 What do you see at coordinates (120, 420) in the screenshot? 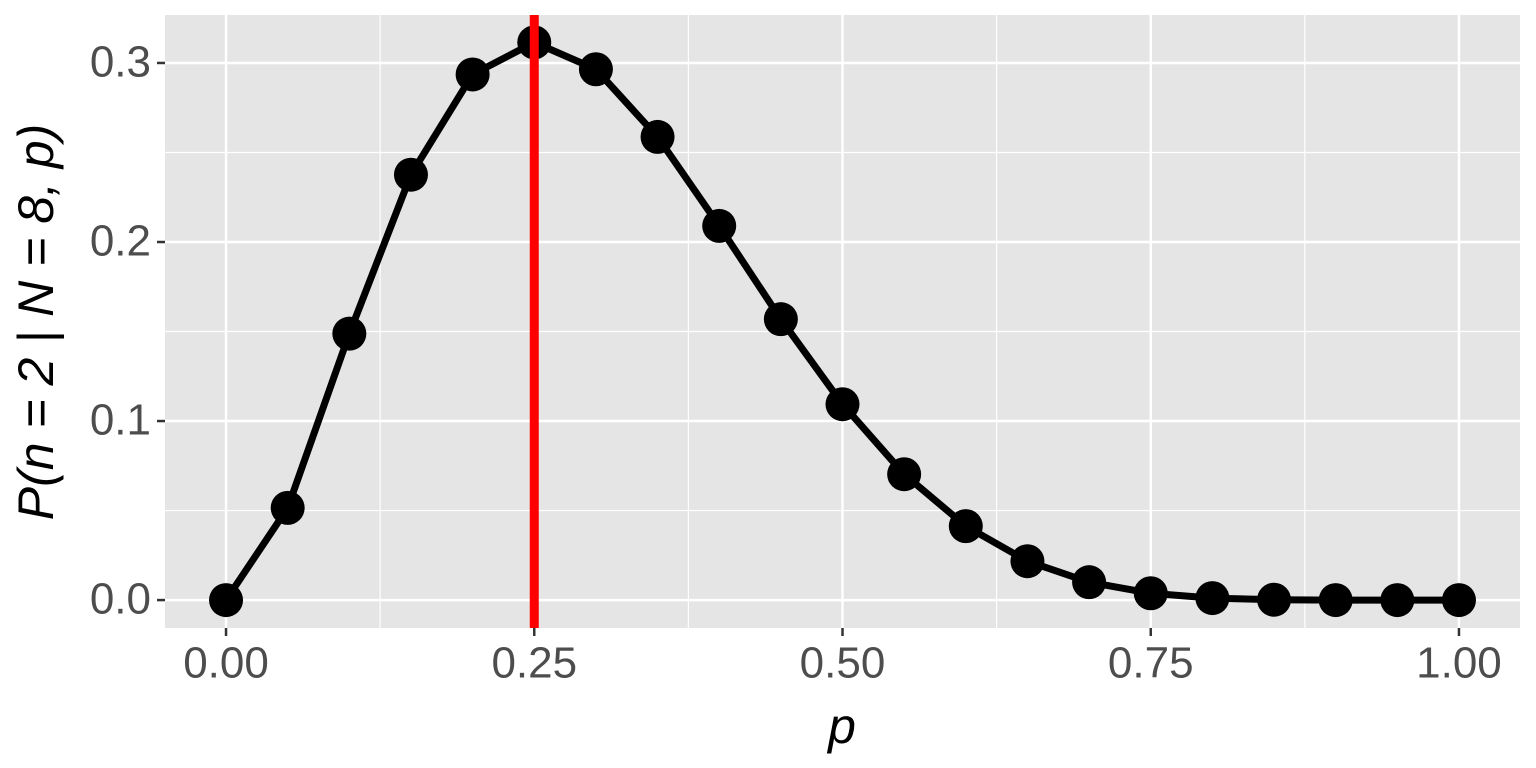
I see `y-tick-label: 0.1` at bounding box center [120, 420].